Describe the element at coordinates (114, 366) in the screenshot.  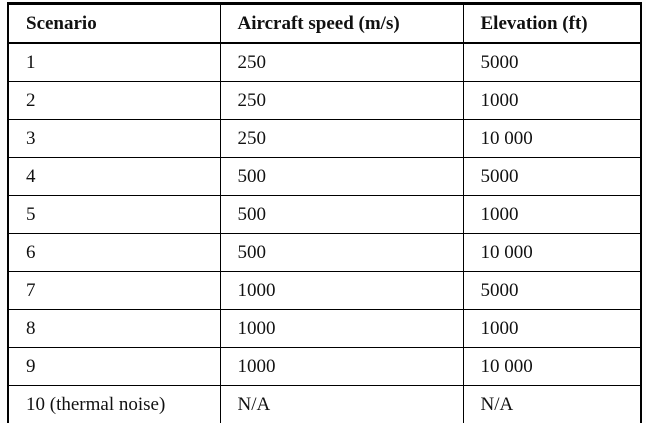
I see `table-cell: 9` at that location.